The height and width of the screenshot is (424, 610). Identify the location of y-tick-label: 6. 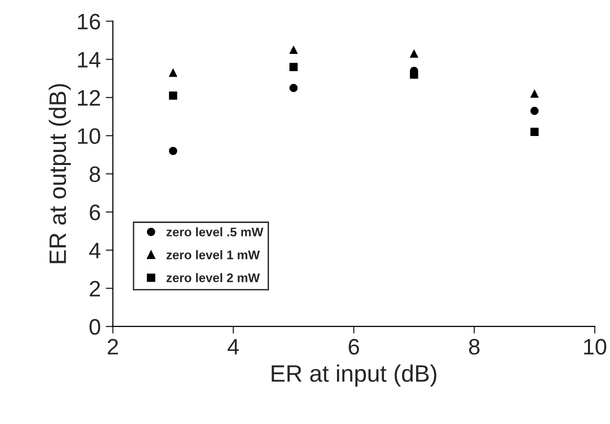
(95, 212).